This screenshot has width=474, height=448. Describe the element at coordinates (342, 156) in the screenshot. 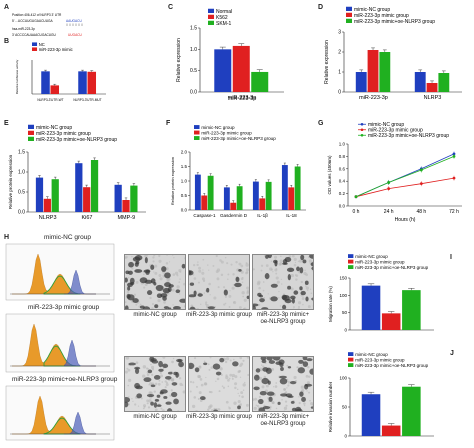

I see `y-tick-label: 0.8` at that location.